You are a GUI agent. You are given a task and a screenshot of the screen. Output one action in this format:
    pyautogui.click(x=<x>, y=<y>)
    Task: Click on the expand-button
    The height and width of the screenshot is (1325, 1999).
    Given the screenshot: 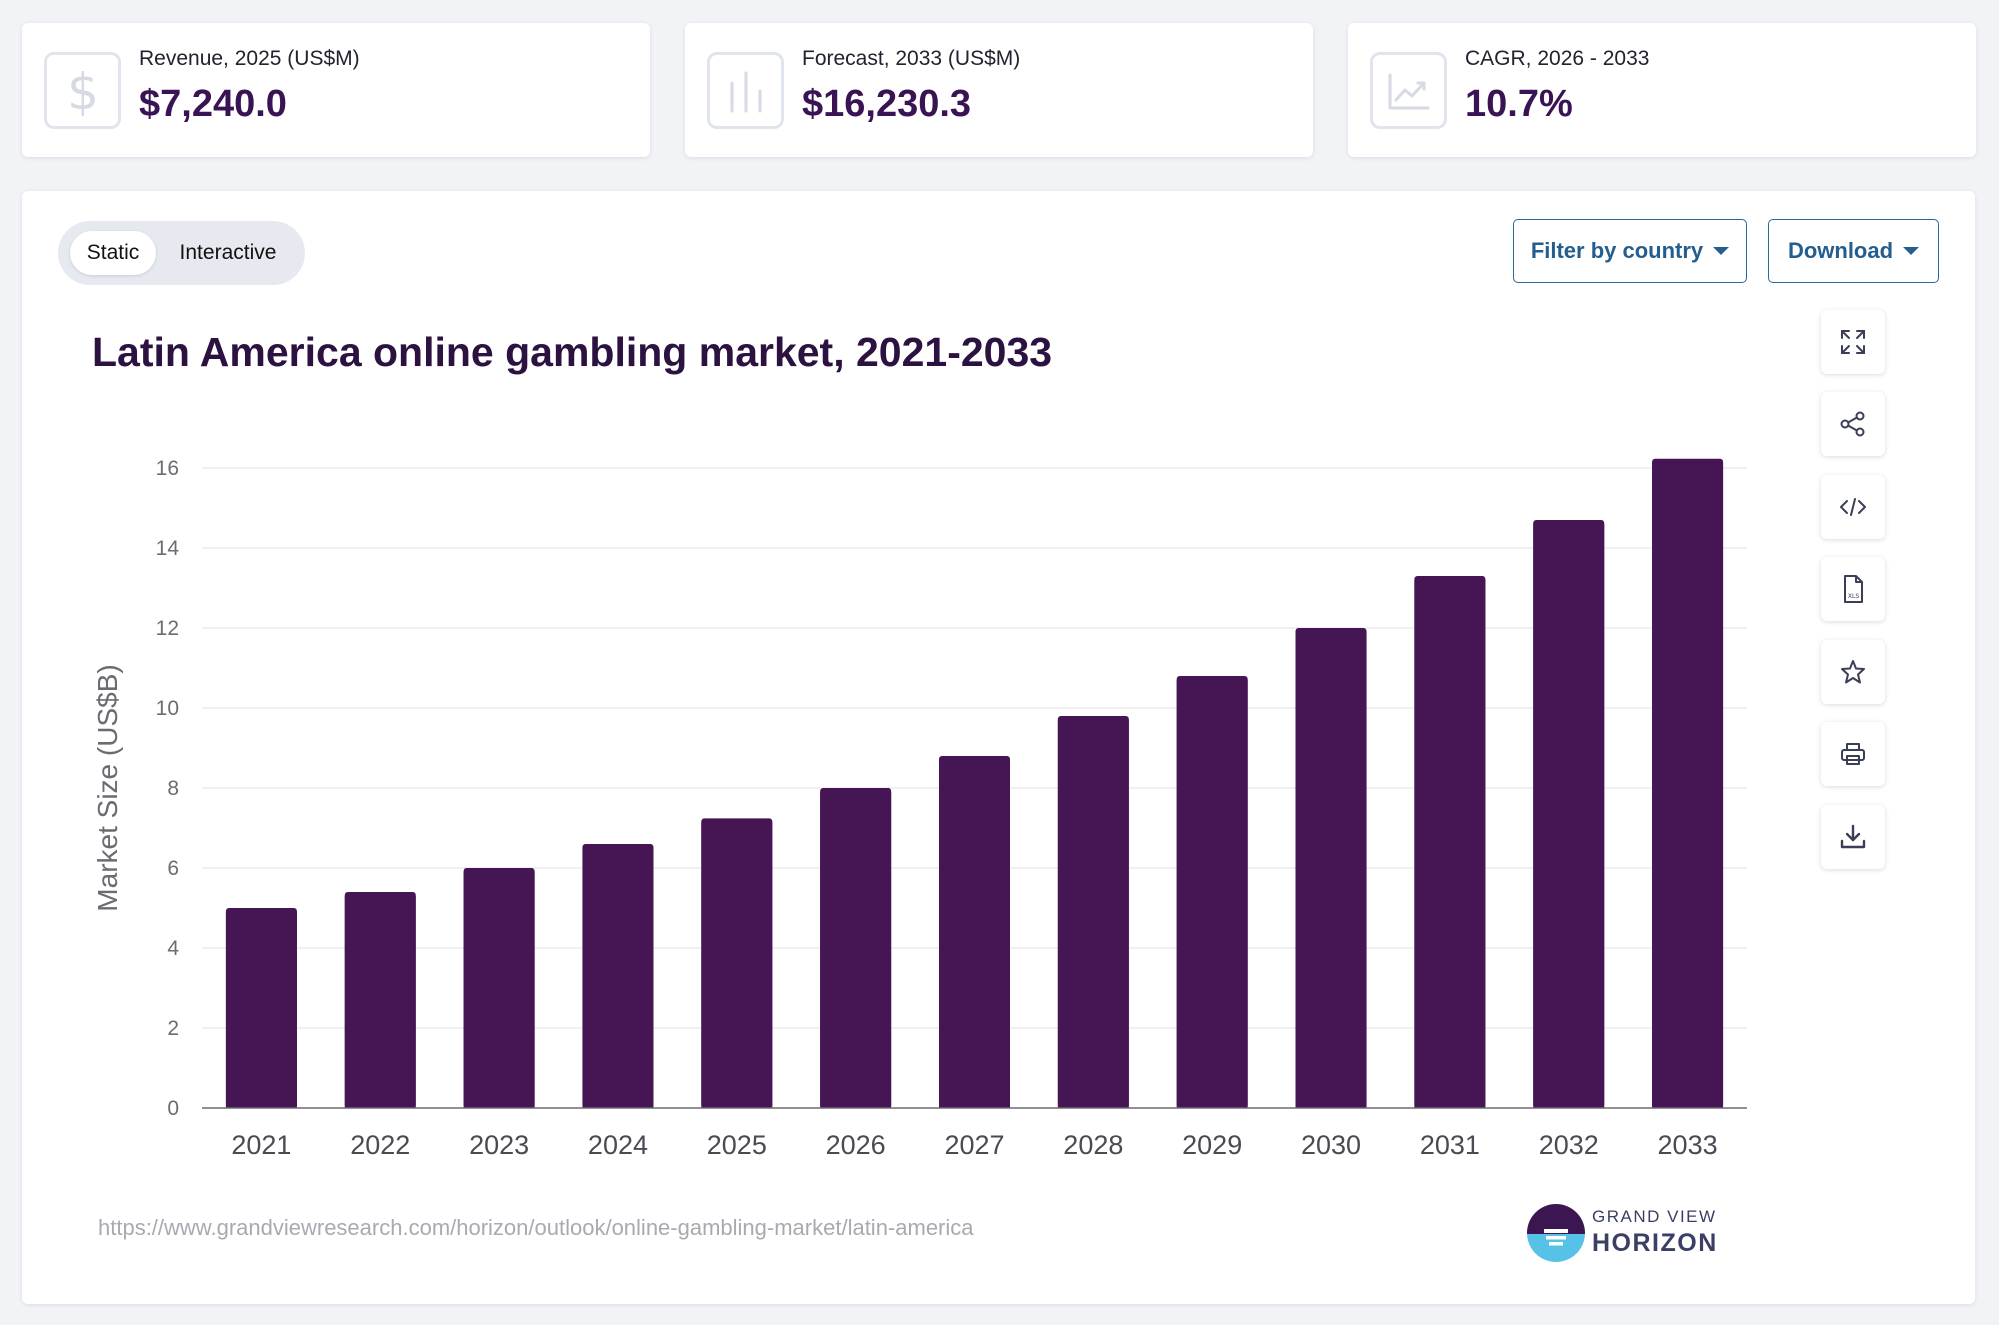 What is the action you would take?
    pyautogui.click(x=1853, y=342)
    